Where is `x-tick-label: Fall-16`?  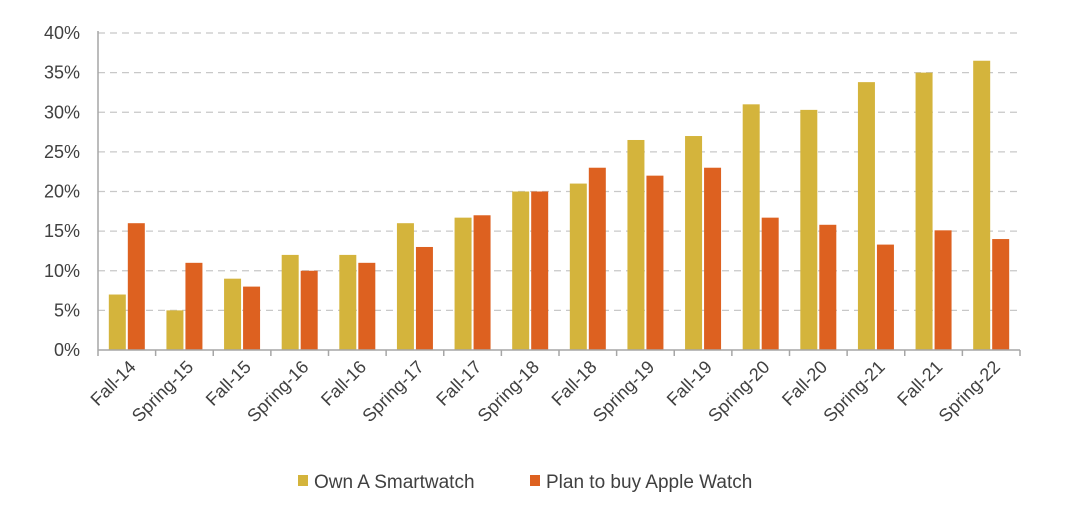
x-tick-label: Fall-16 is located at coordinates (343, 383).